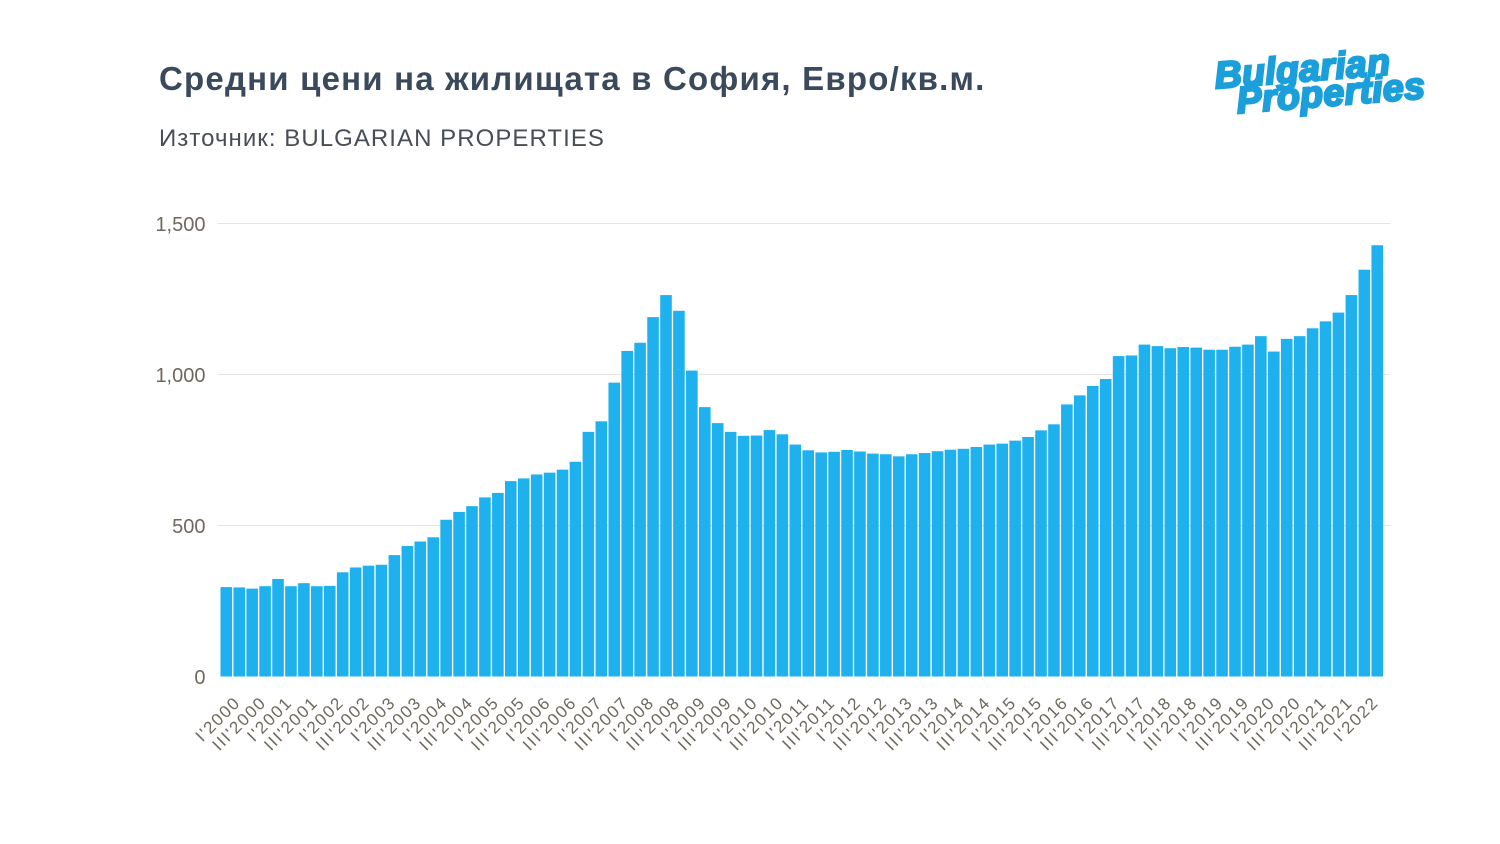  Describe the element at coordinates (382, 138) in the screenshot. I see `svg-text: Източник: BULGARIAN PROPERTIES` at that location.